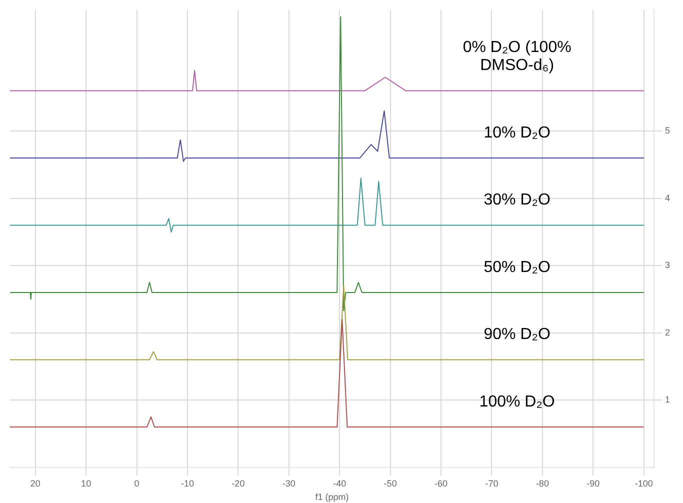 Image resolution: width=683 pixels, height=503 pixels. Describe the element at coordinates (441, 483) in the screenshot. I see `x-tick-label: -60` at that location.